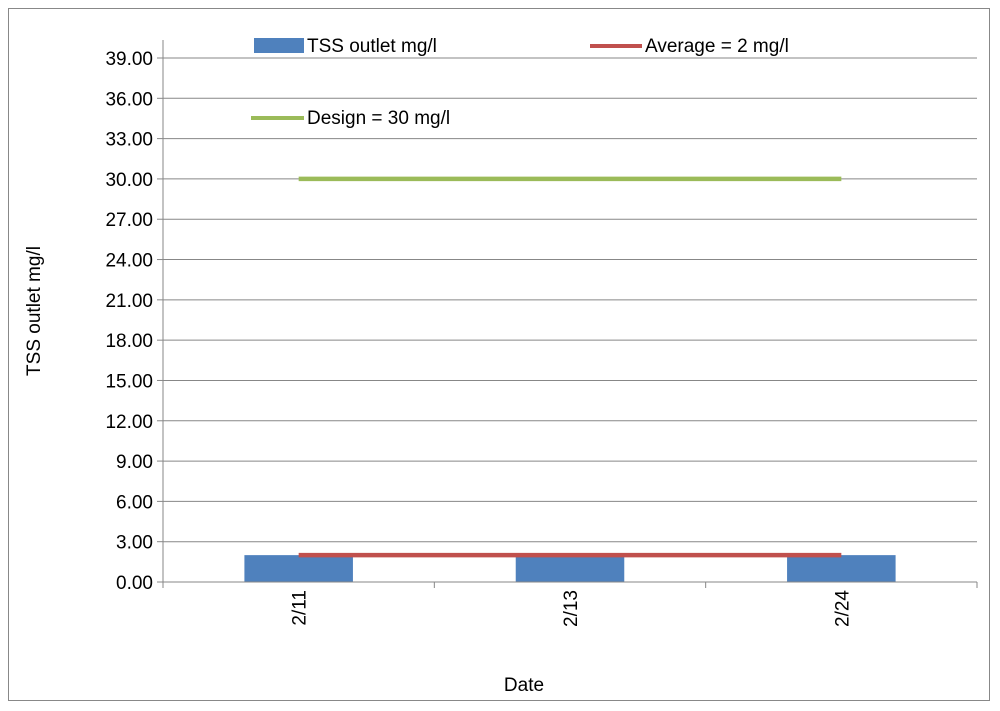  What do you see at coordinates (129, 261) in the screenshot?
I see `y-tick-label: 24.00` at bounding box center [129, 261].